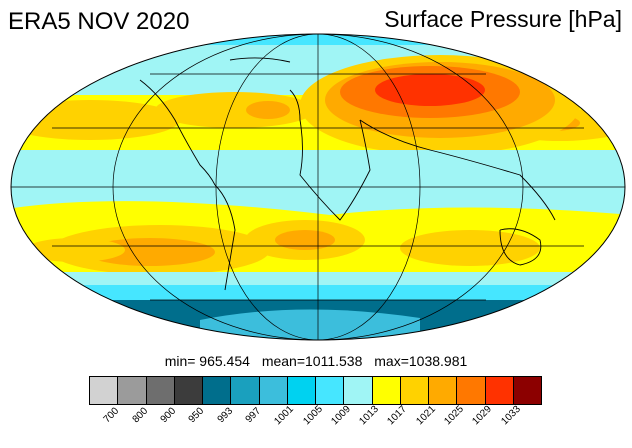 This screenshot has width=632, height=448. Describe the element at coordinates (196, 415) in the screenshot. I see `colorbar-tick-label: 950` at that location.